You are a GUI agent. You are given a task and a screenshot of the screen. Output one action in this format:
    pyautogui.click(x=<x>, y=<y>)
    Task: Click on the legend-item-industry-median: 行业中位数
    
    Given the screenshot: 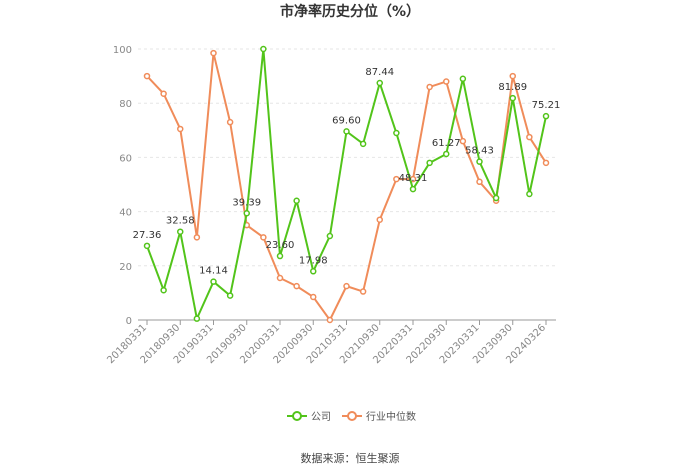 What is the action you would take?
    pyautogui.click(x=379, y=416)
    